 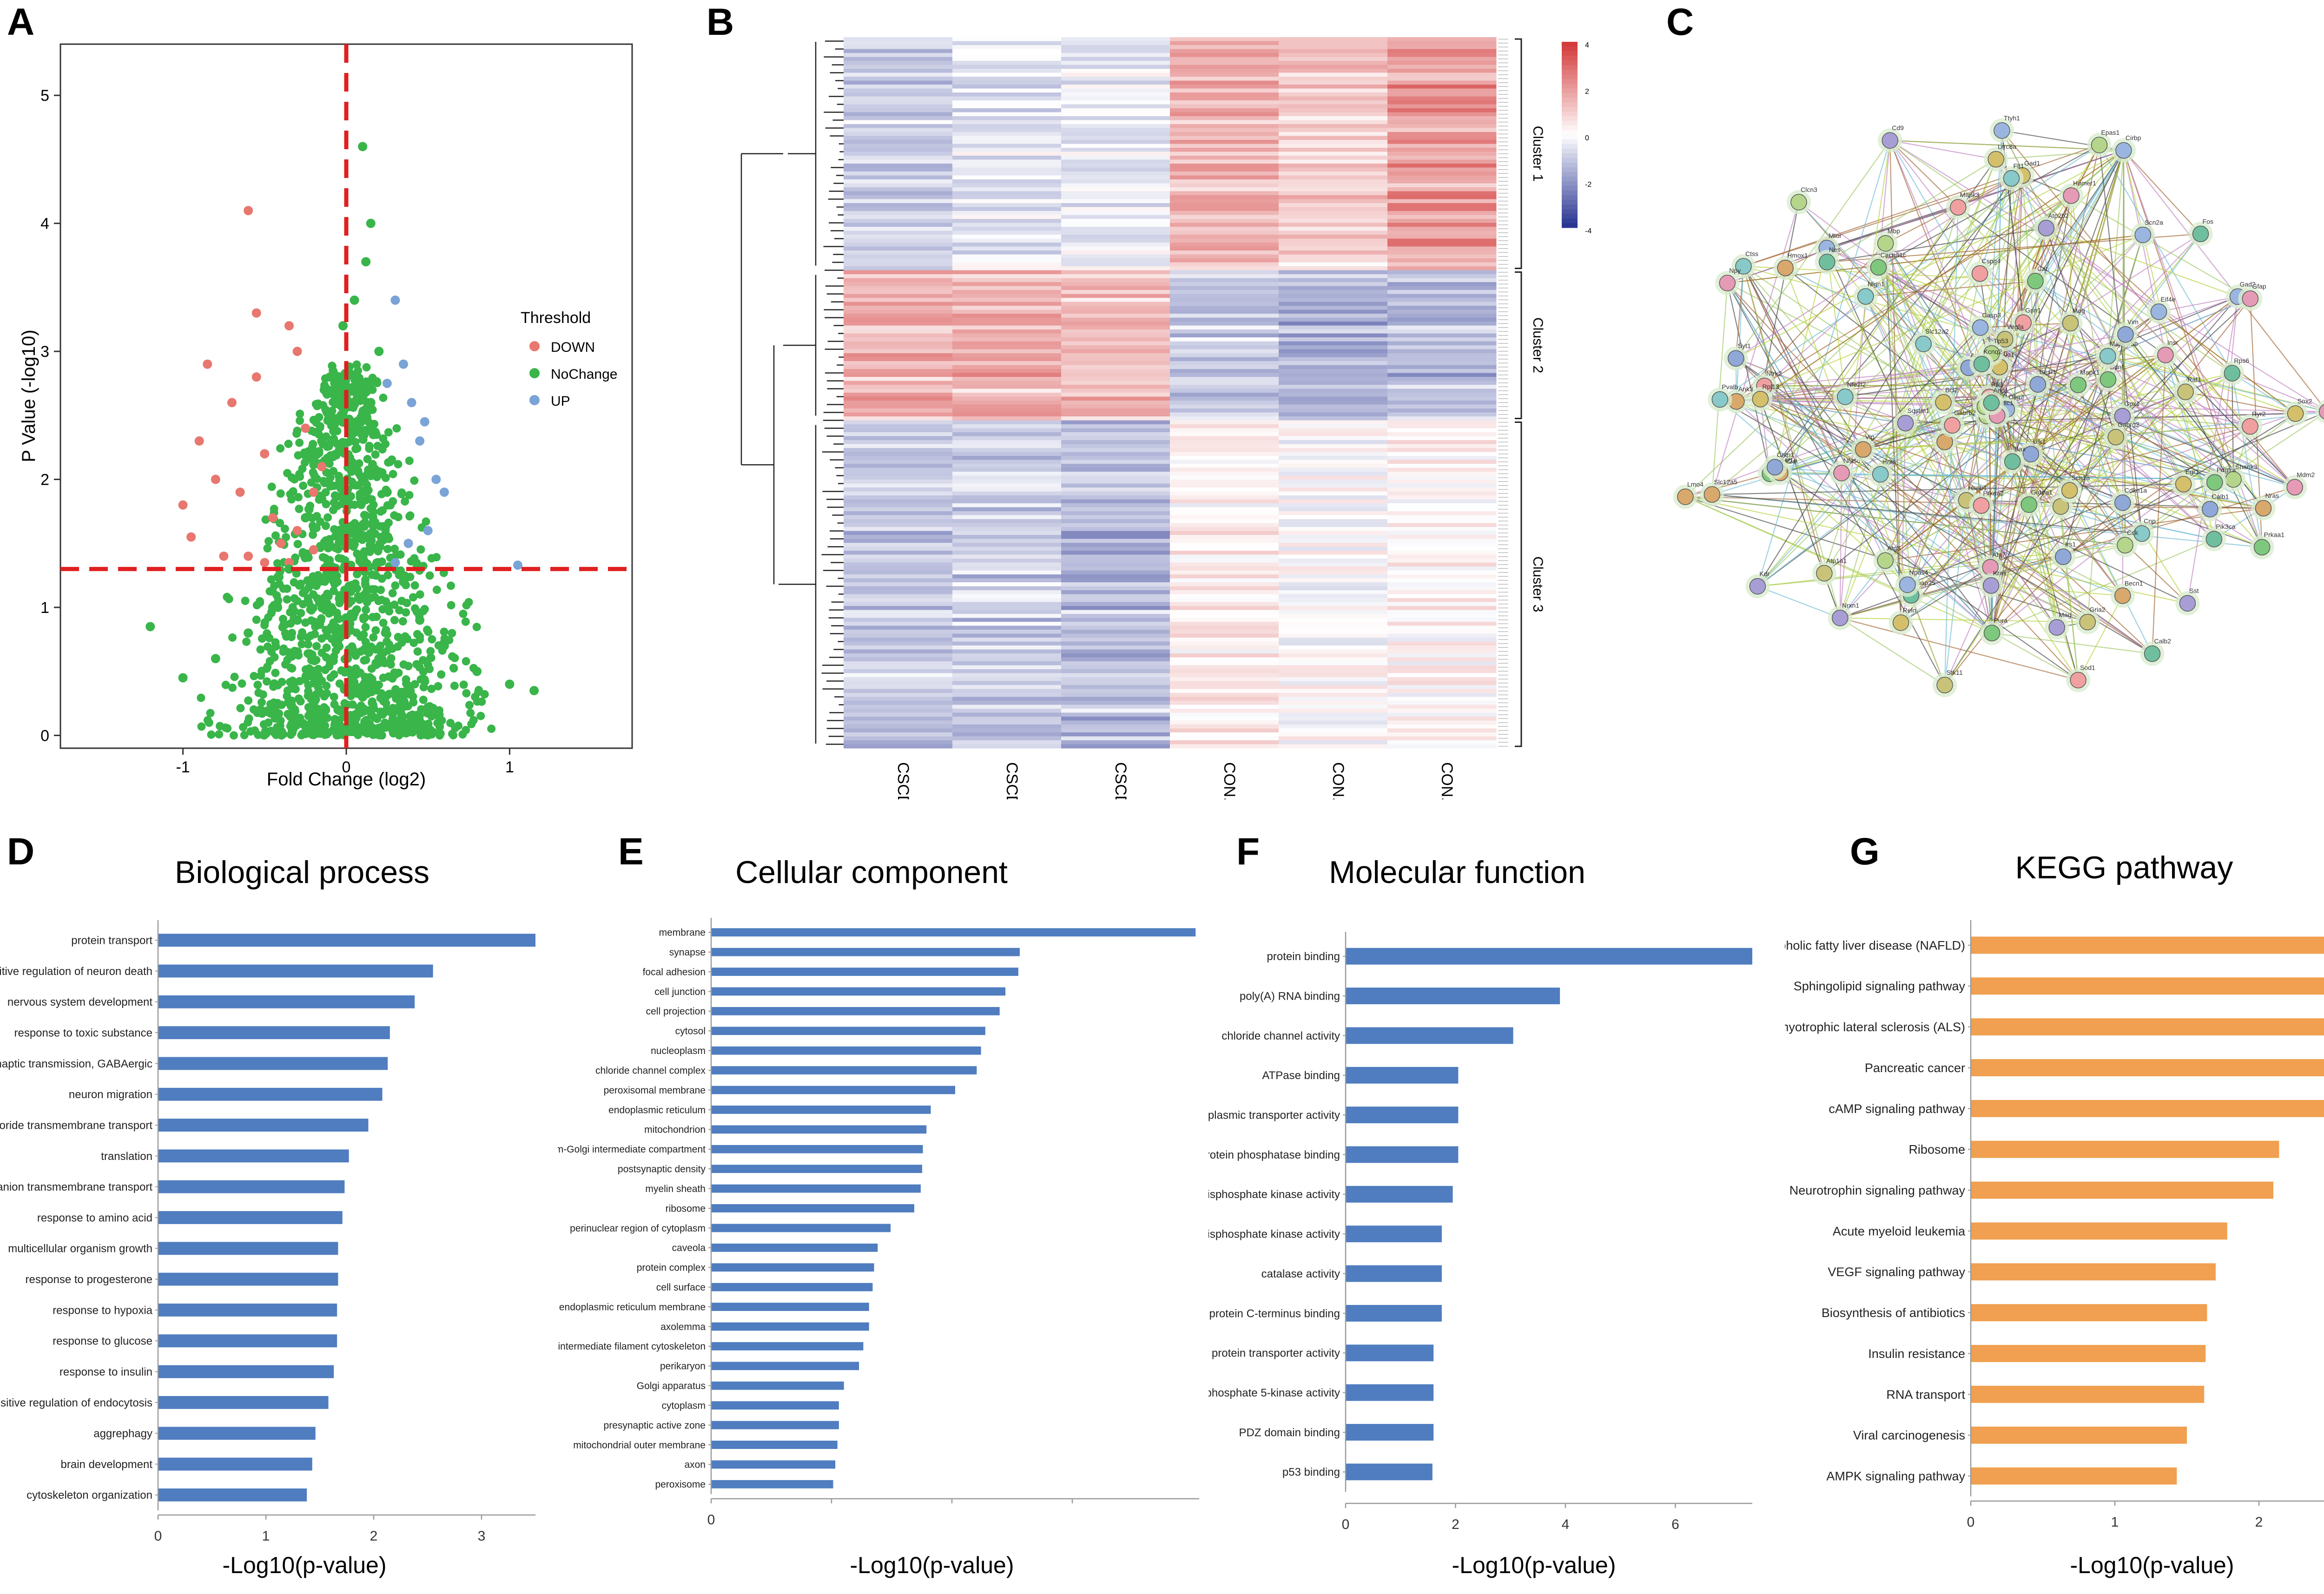 I want to click on network-node-label: Gabra1, so click(x=2042, y=492).